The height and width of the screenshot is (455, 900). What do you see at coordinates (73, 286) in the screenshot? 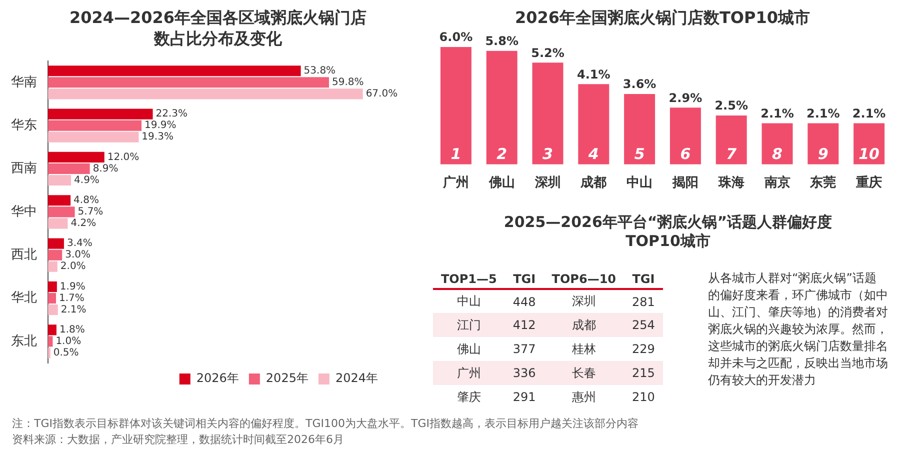
I see `data-label: 1.9%` at bounding box center [73, 286].